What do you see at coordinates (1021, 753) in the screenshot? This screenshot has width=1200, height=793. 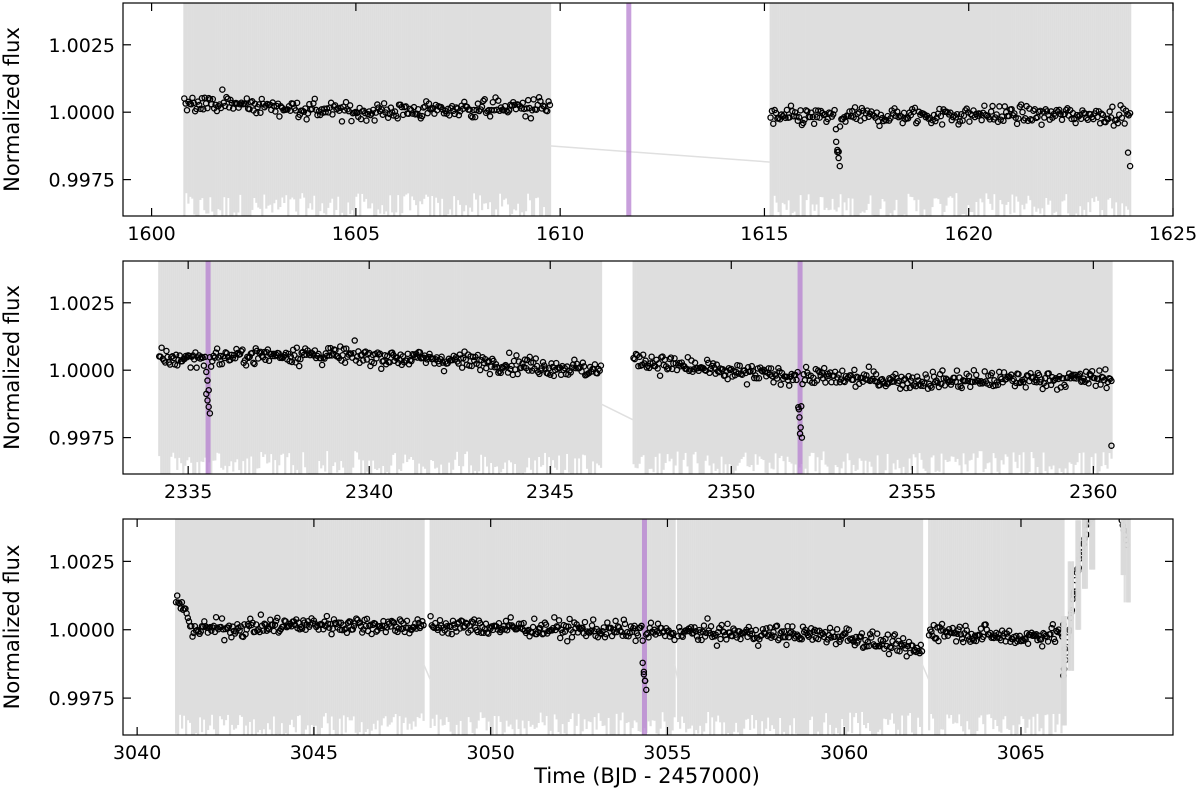 I see `x-tick-label: 3065` at bounding box center [1021, 753].